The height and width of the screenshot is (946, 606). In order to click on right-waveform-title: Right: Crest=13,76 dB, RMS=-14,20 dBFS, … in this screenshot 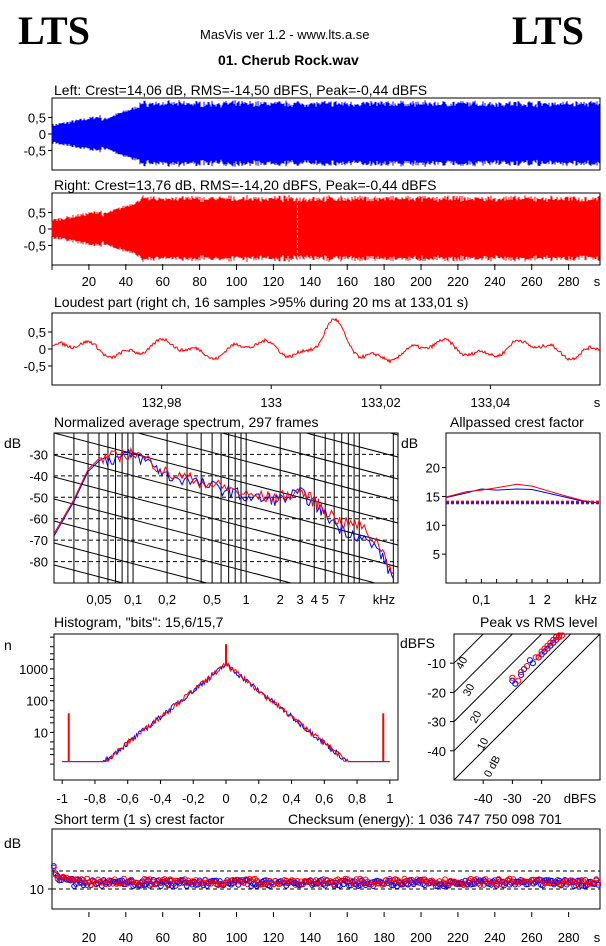, I will do `click(245, 185)`.